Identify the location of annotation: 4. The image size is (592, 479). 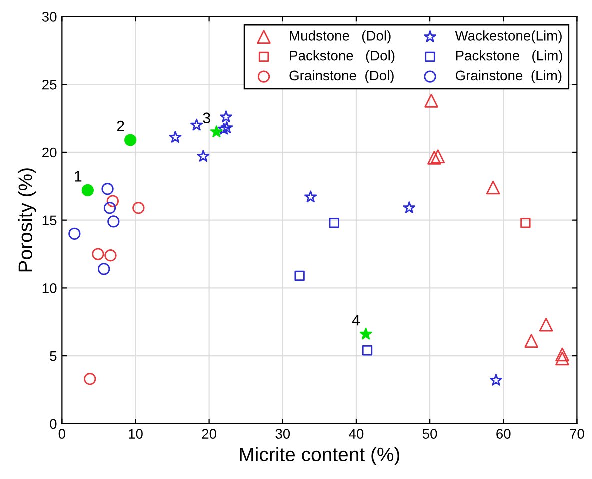
(356, 320).